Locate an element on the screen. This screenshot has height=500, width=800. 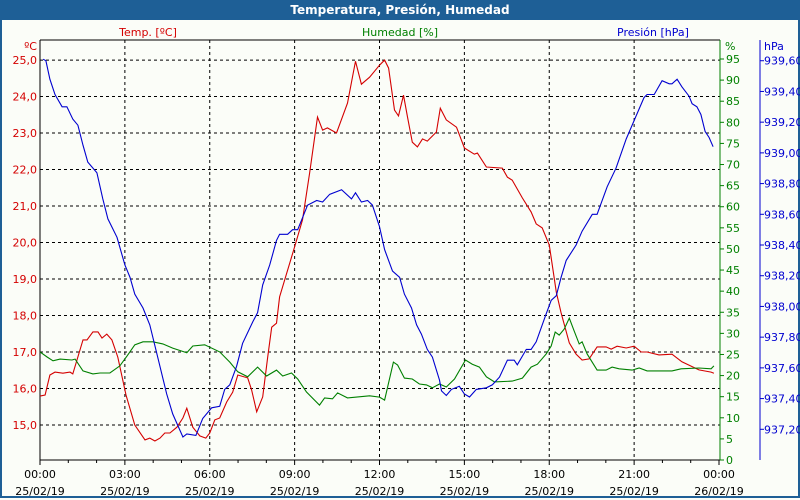
pres-tick-label: 938,40 is located at coordinates (782, 245).